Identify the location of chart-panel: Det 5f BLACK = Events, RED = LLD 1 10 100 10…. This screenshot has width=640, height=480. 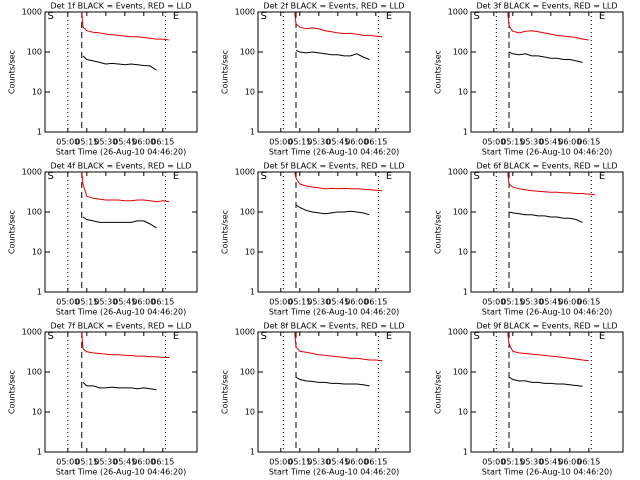
(316, 239).